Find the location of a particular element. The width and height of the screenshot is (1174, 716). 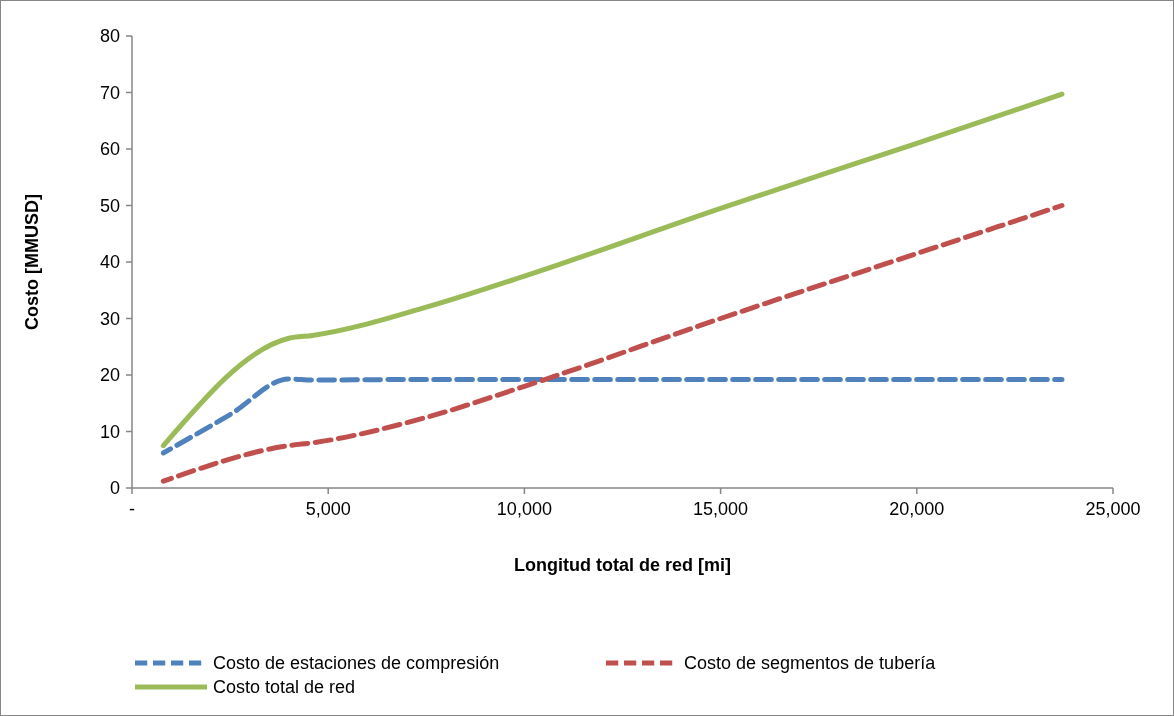

y-tick-label: 50 is located at coordinates (109, 205).